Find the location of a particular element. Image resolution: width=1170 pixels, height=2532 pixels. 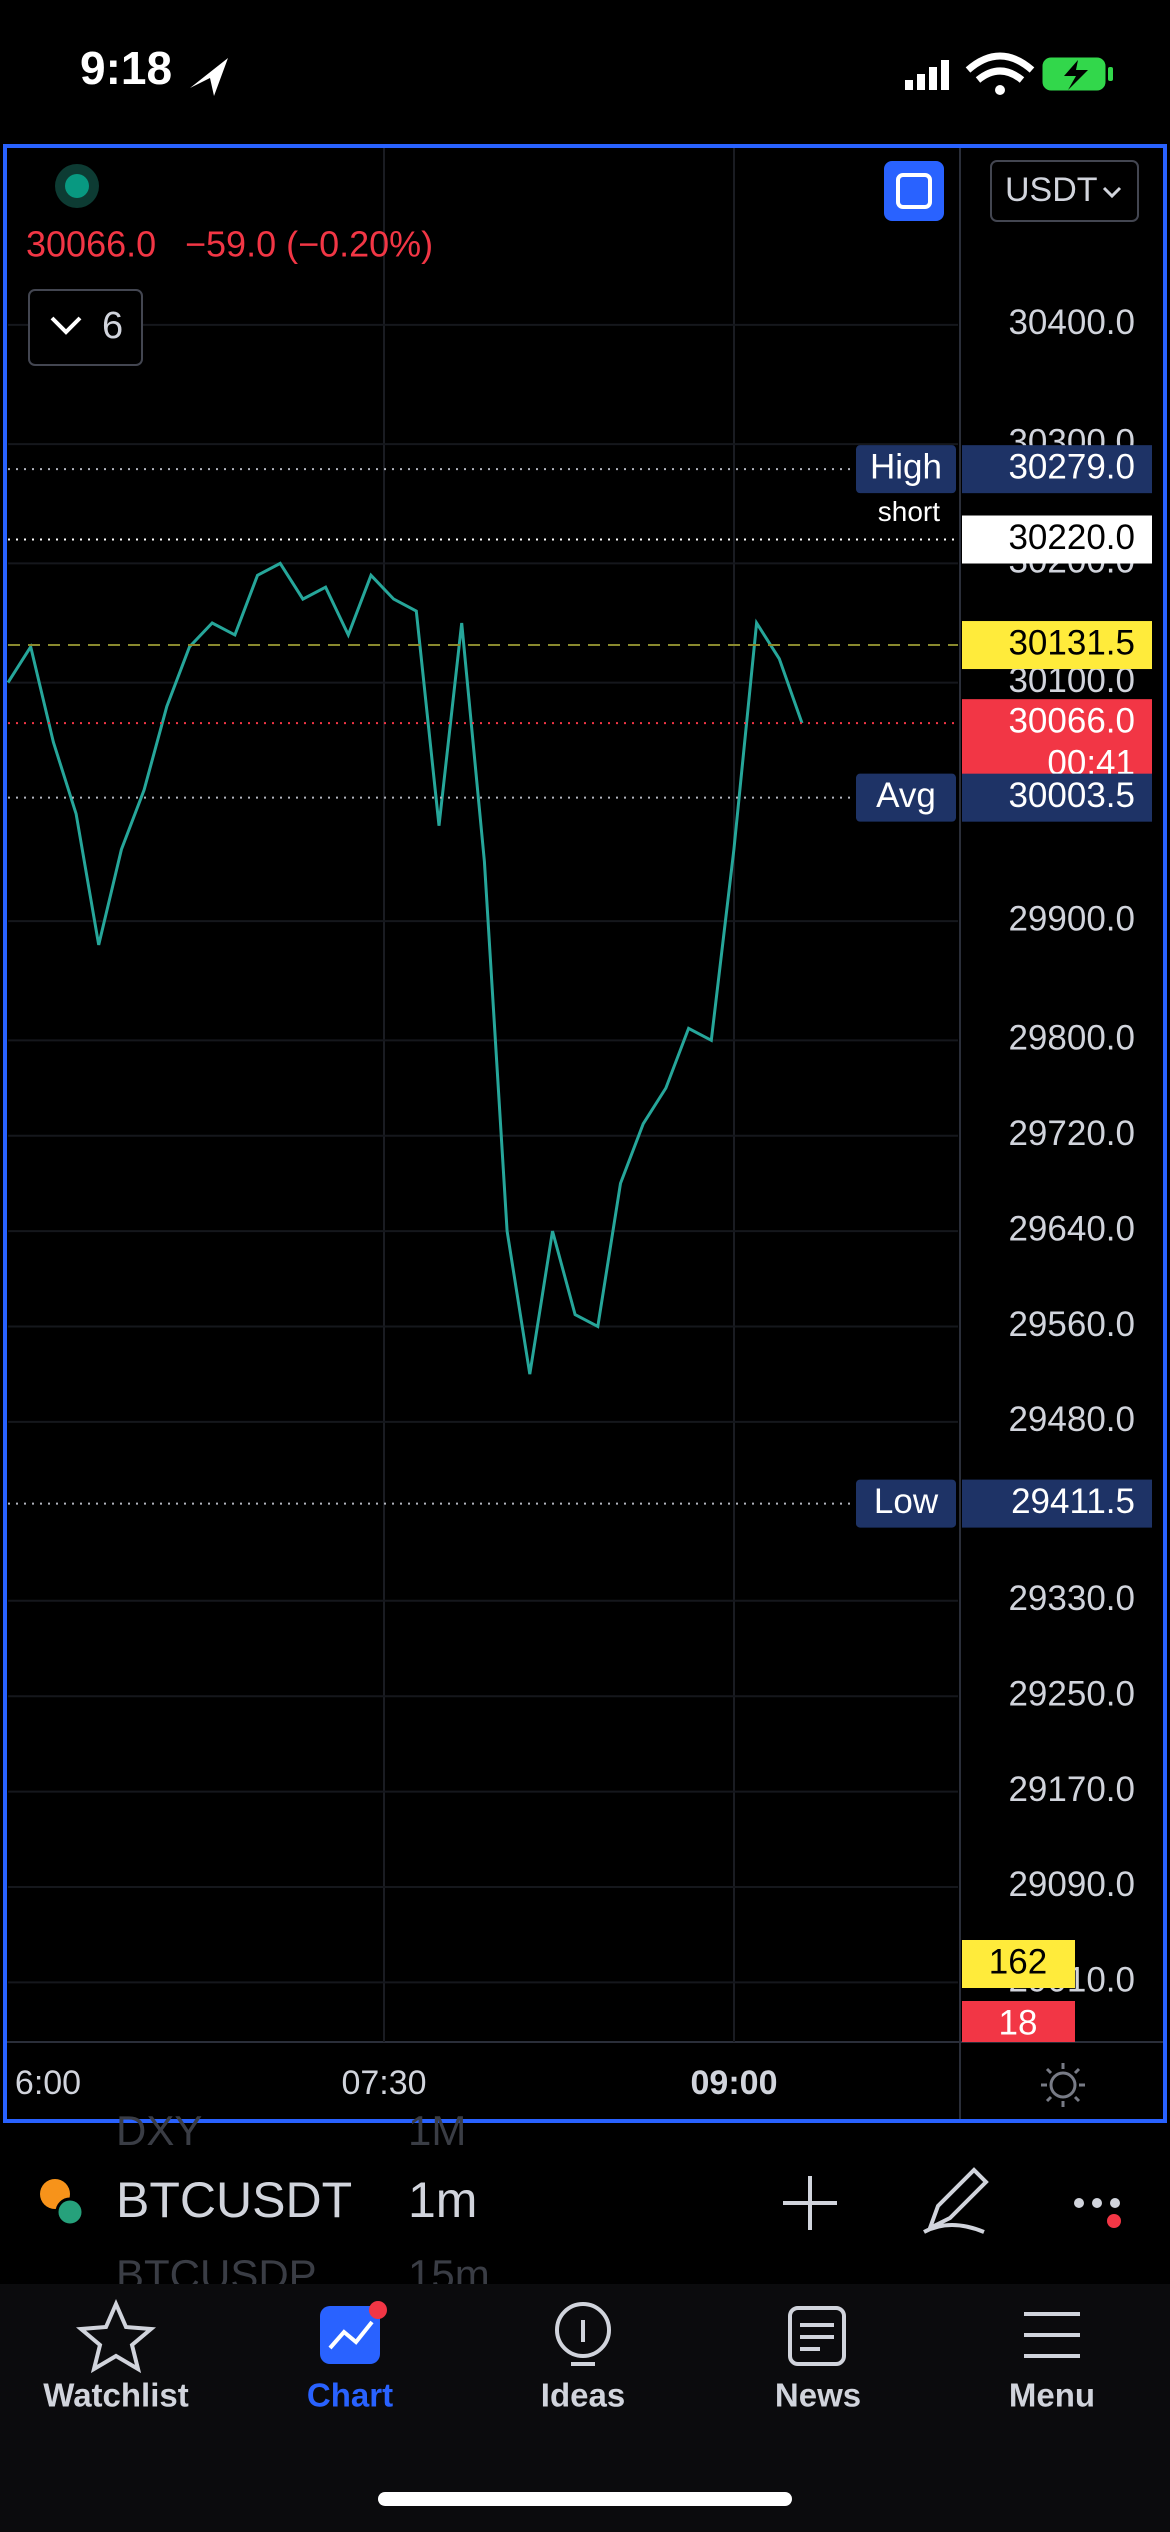

level-name: Low is located at coordinates (906, 1501).